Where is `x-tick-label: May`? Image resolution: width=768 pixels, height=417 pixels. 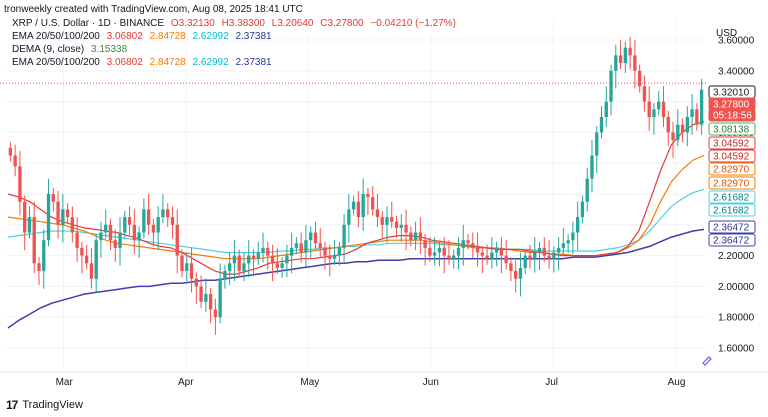 x-tick-label: May is located at coordinates (309, 382).